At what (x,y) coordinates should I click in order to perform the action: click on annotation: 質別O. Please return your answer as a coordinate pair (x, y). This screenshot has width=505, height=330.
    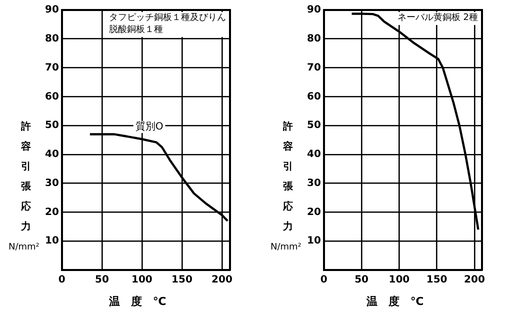
    Looking at the image, I should click on (149, 126).